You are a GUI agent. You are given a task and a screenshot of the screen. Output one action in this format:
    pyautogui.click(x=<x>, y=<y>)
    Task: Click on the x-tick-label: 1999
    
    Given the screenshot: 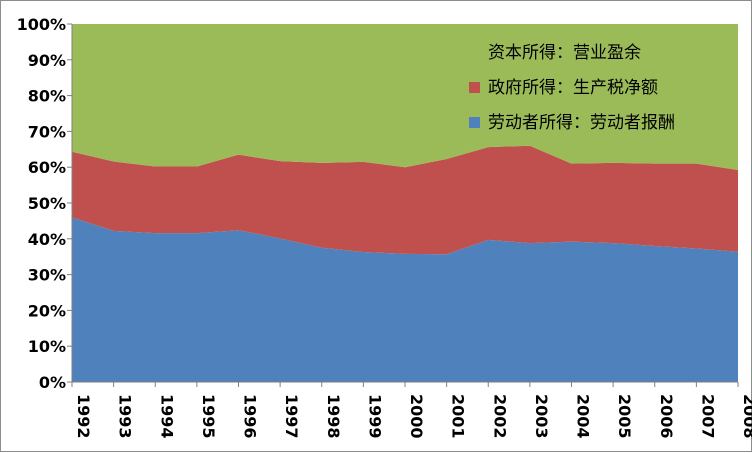 What is the action you would take?
    pyautogui.click(x=374, y=416)
    